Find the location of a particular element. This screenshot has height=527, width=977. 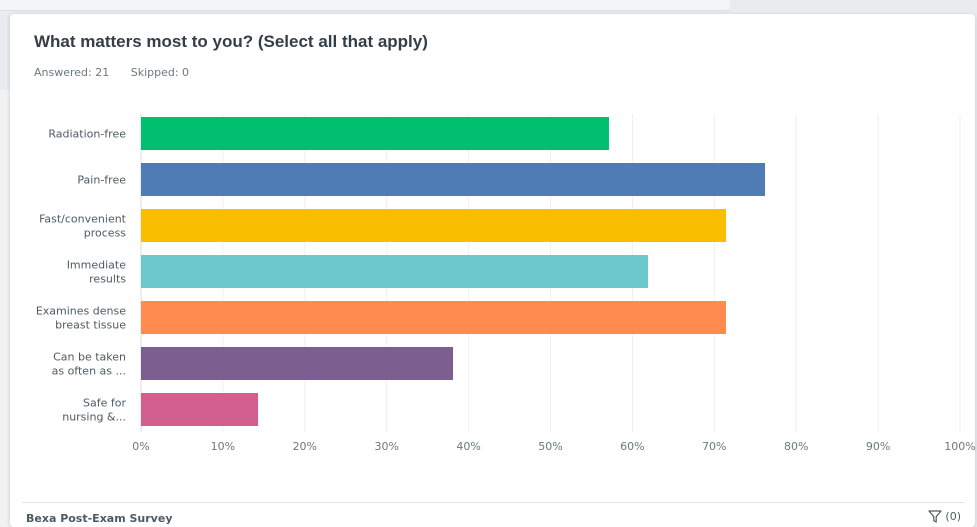

answered-count: Answered: 21 is located at coordinates (72, 72).